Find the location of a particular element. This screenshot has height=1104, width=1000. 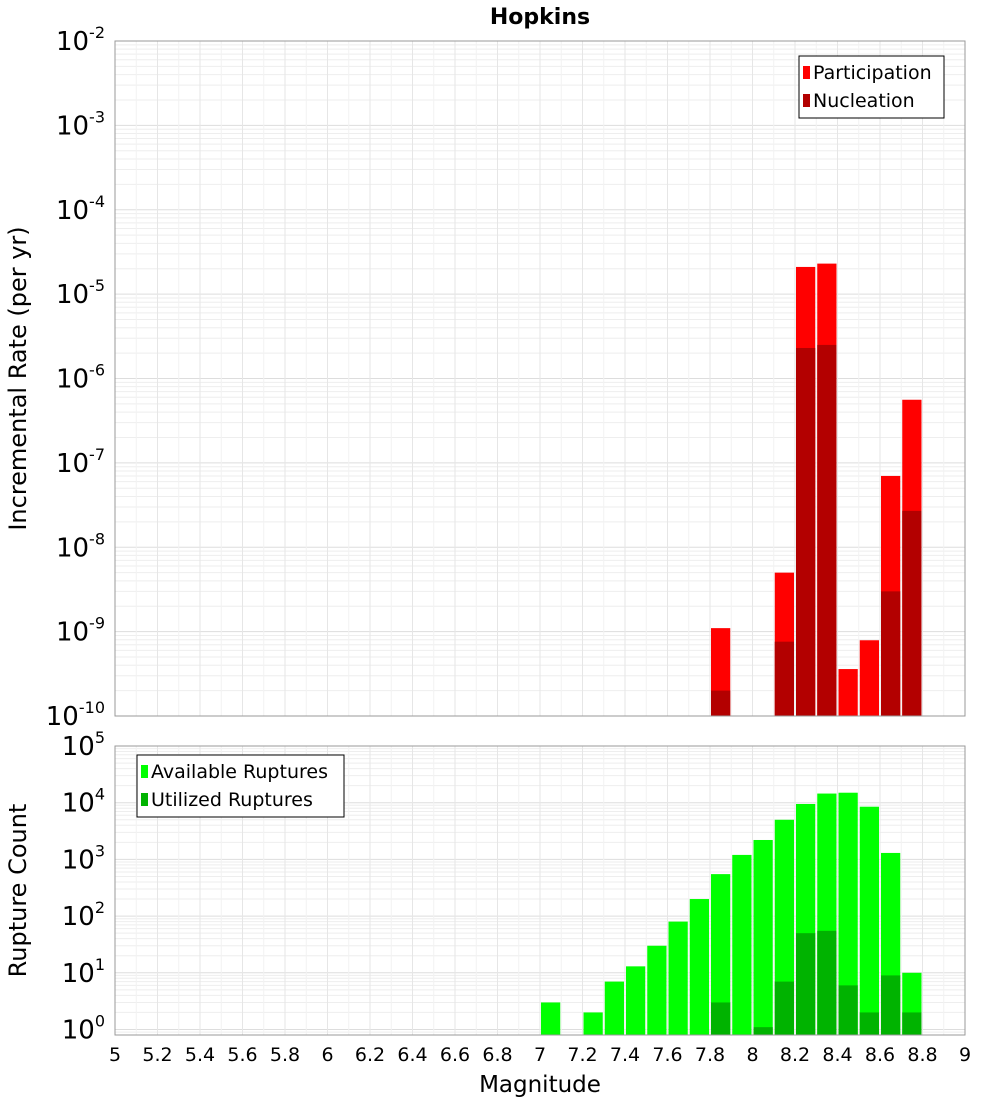

chart1-legend-label: Nucleation is located at coordinates (864, 101).